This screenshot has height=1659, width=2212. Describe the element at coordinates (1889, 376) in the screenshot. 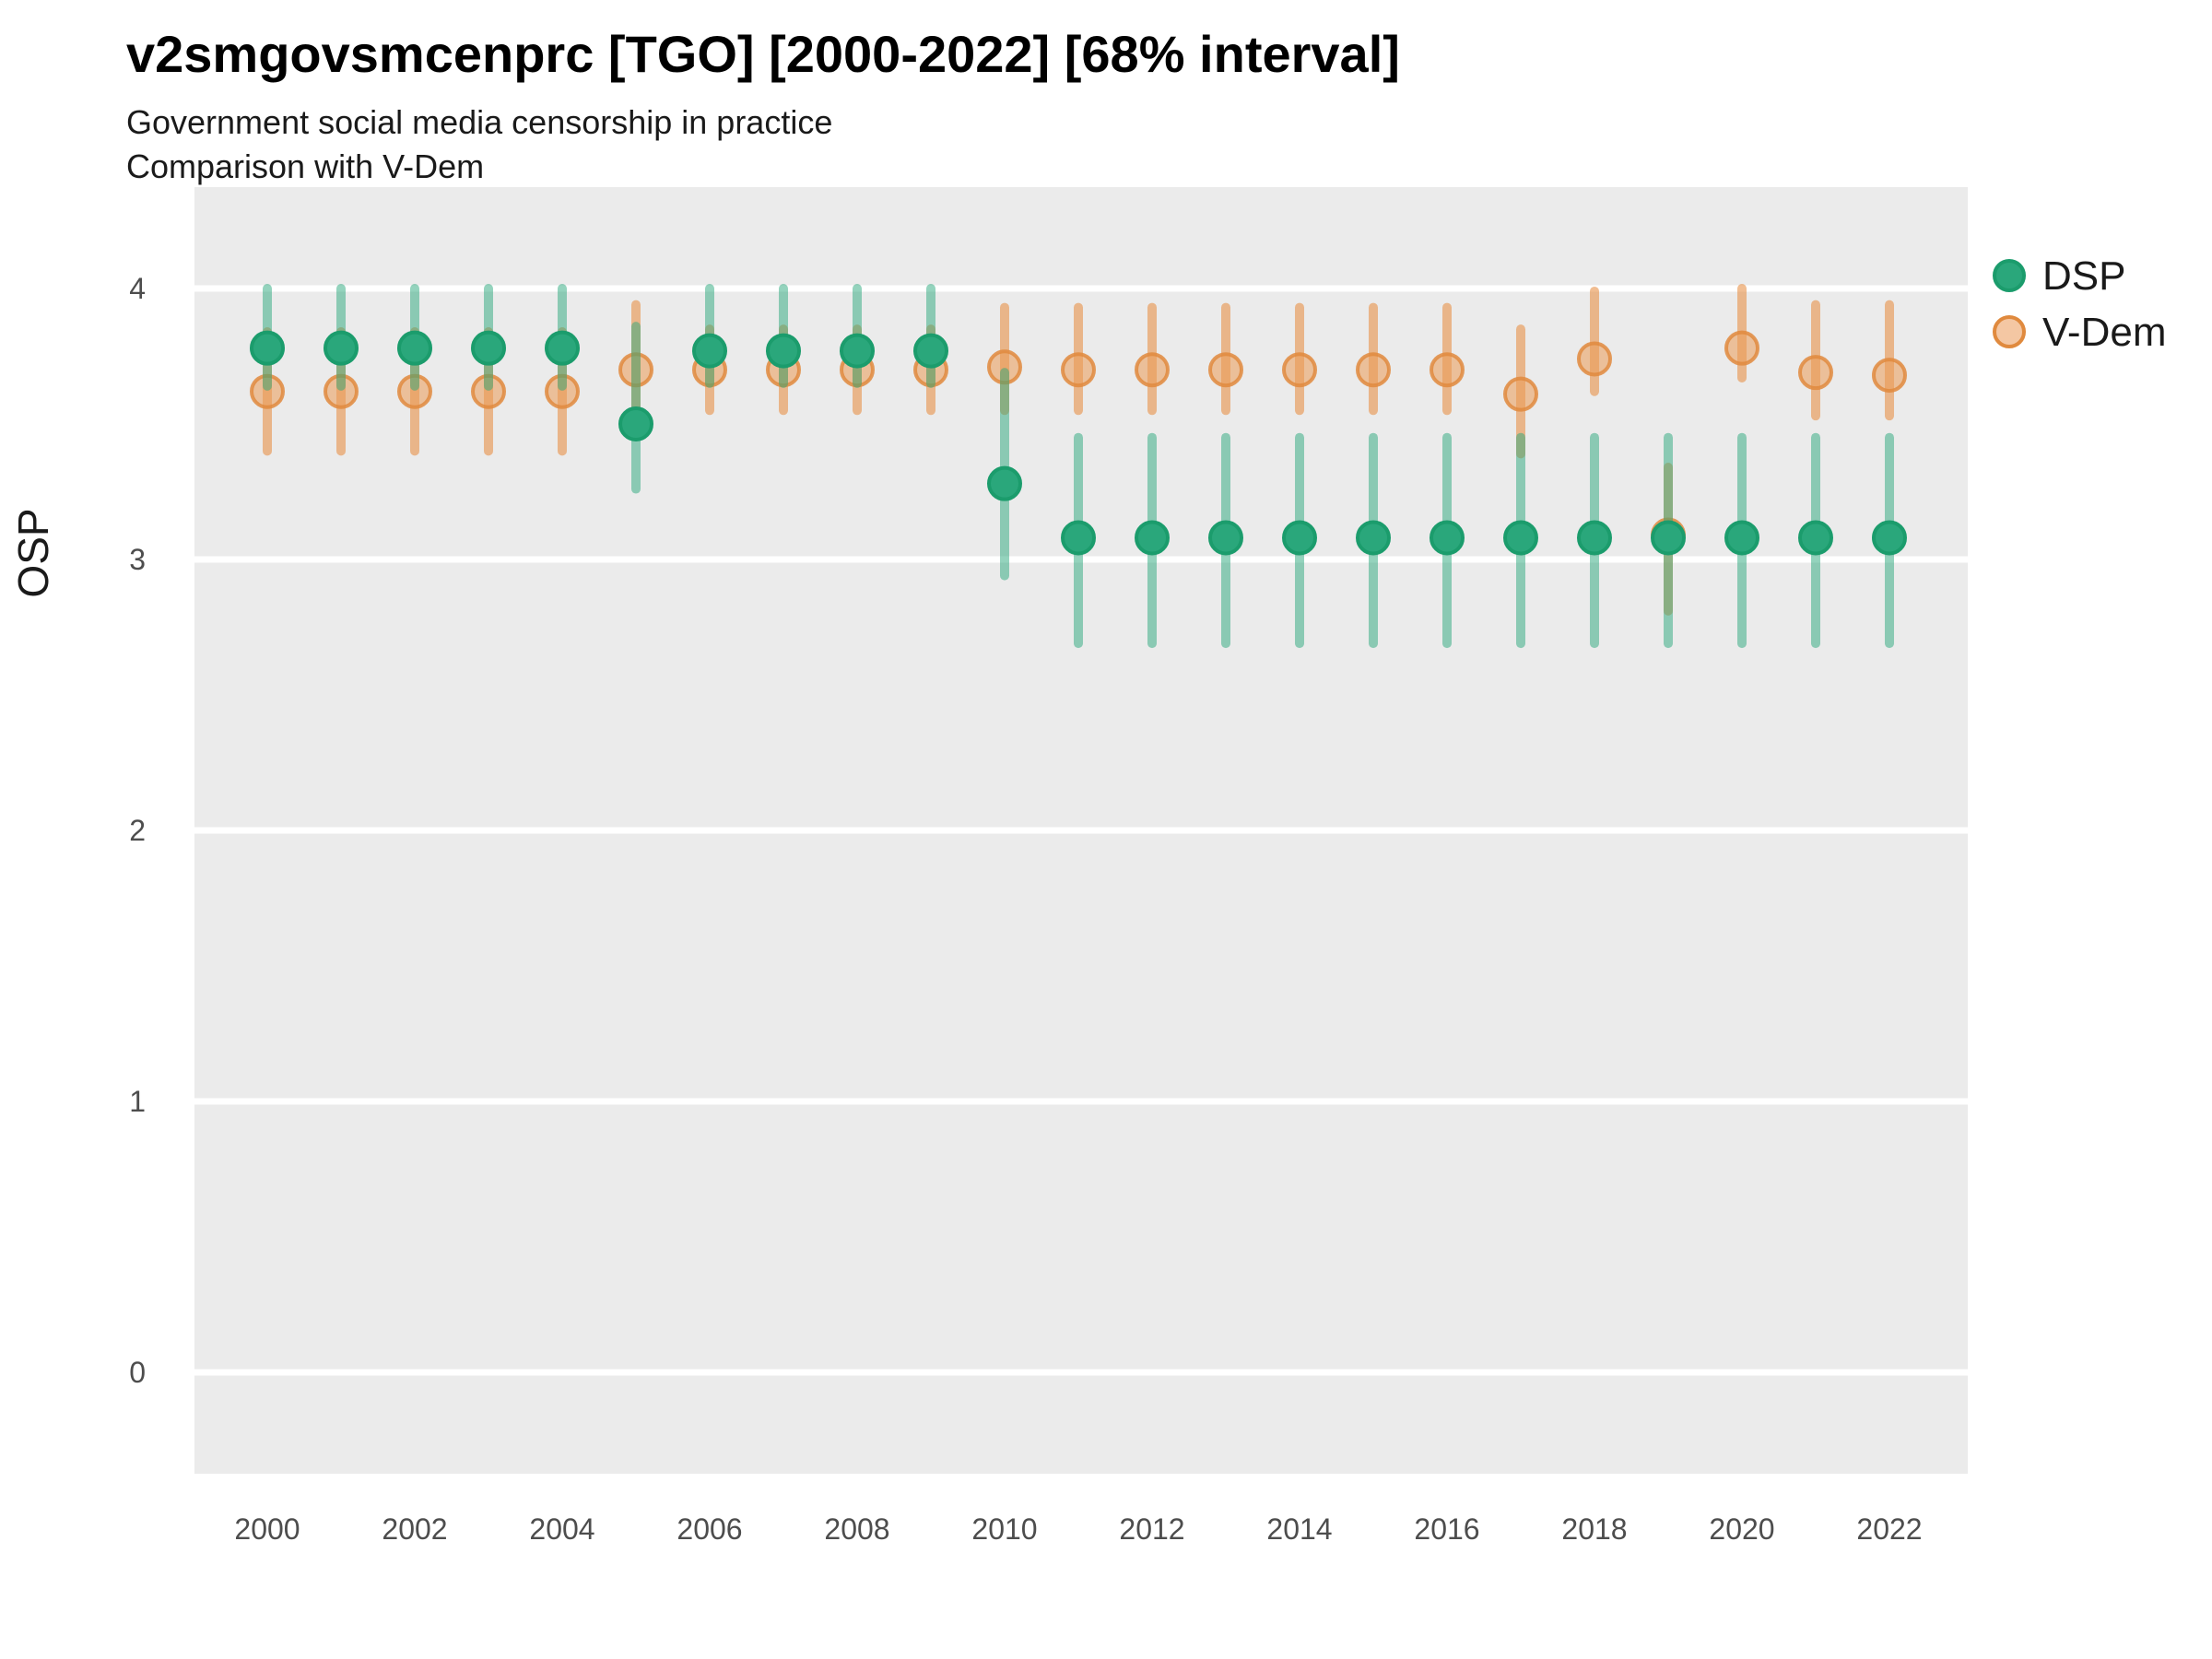

I see `vdem-point-2022` at that location.